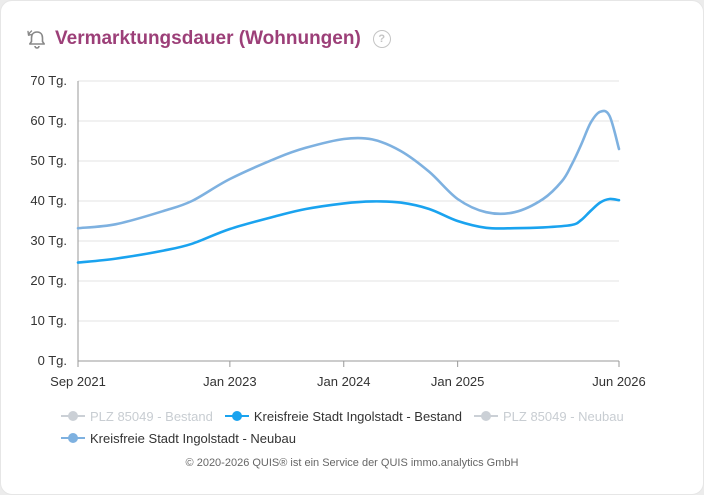 This screenshot has width=704, height=495. What do you see at coordinates (361, 438) in the screenshot?
I see `legend-row: Kreisfreie Stadt Ingolstadt - Neubau` at bounding box center [361, 438].